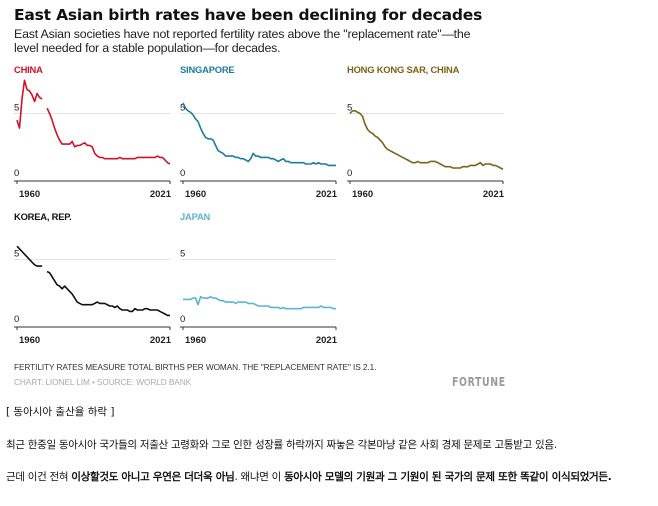 The height and width of the screenshot is (506, 658). Describe the element at coordinates (259, 134) in the screenshot. I see `series-line-singapore` at that location.